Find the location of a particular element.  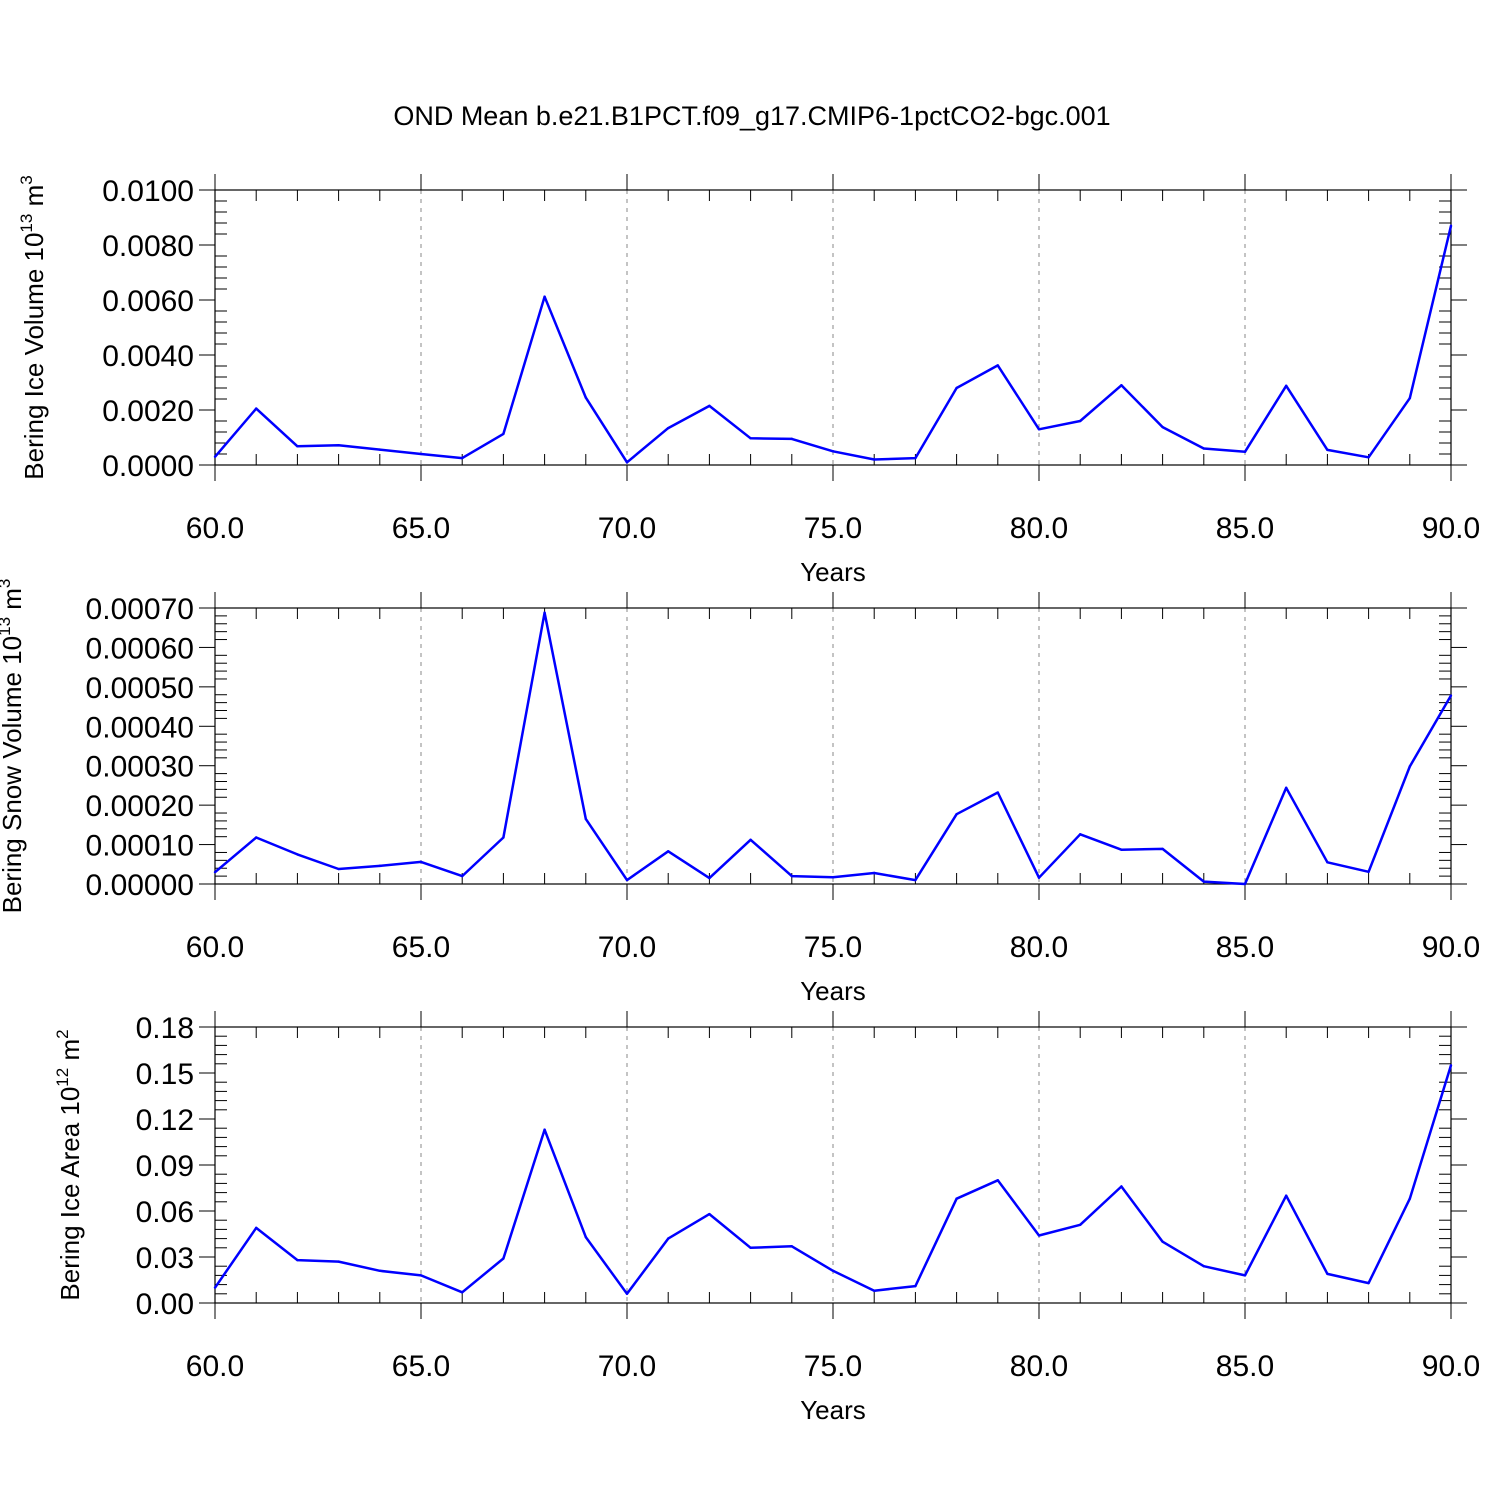

y-axis-title: Bering Snow Volume 1013 m3 is located at coordinates (13, 746).